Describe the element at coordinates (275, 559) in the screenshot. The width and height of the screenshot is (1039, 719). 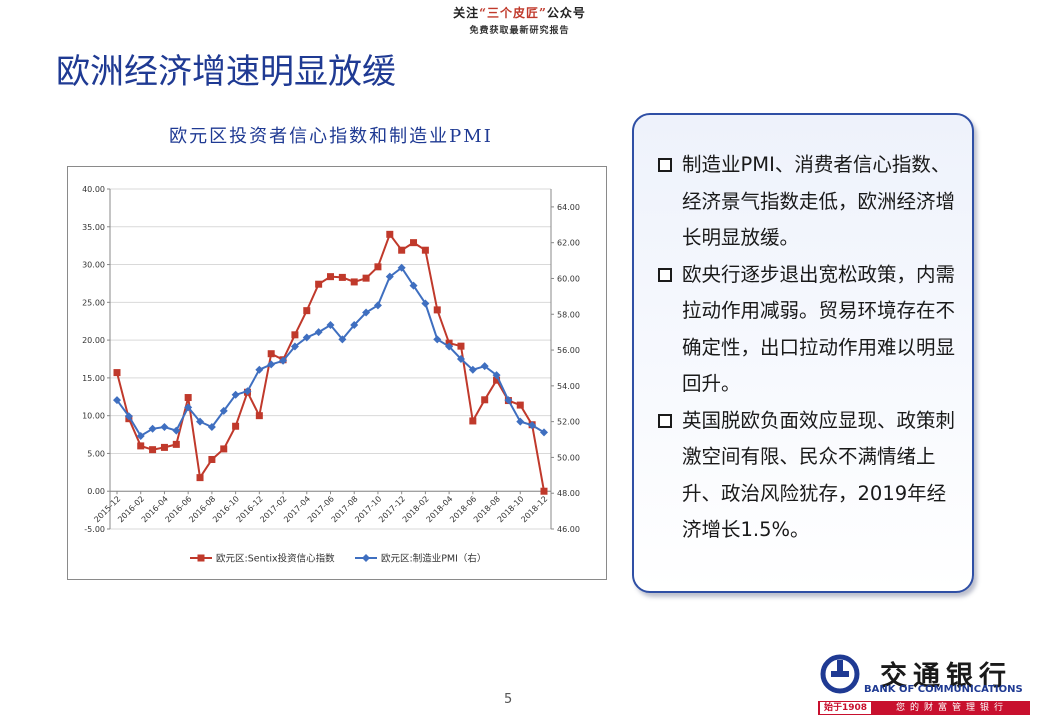
I see `legend-entry-1: 欧元区:Sentix投资信心指数` at that location.